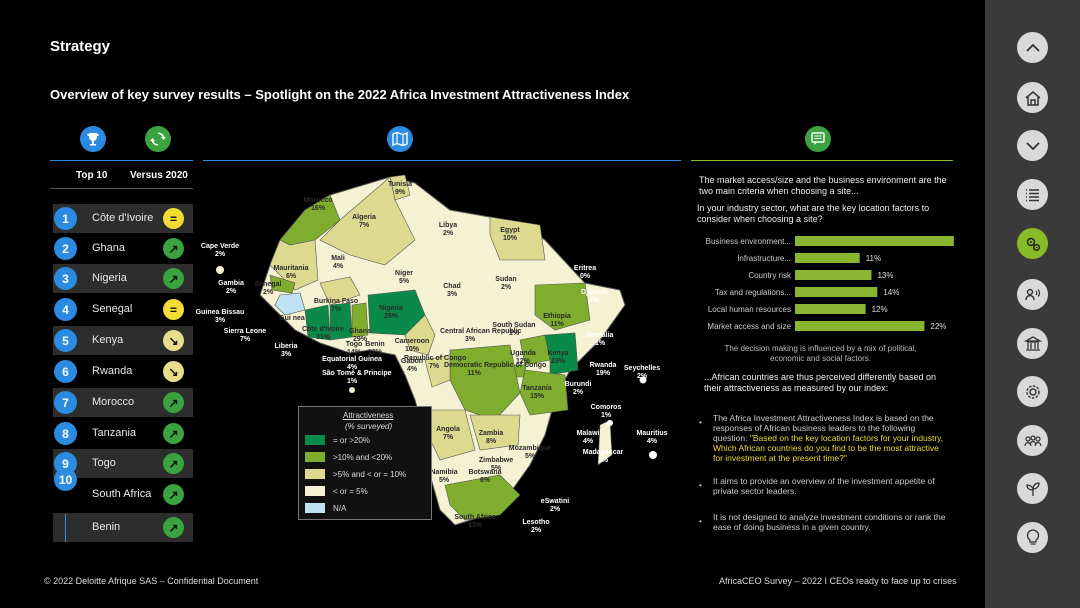 The width and height of the screenshot is (1080, 608). Describe the element at coordinates (123, 371) in the screenshot. I see `ranking-row: 6 Rwanda ↘` at that location.